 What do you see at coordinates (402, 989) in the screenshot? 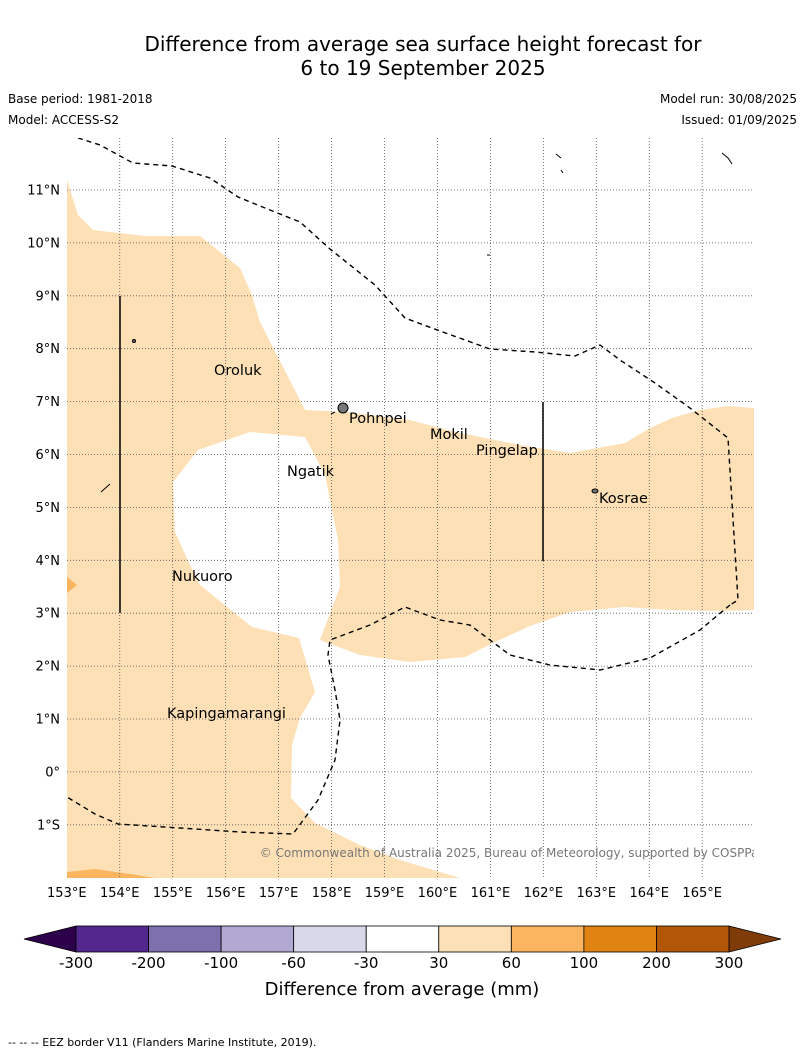
I see `colorbar-label: Difference from average (mm)` at bounding box center [402, 989].